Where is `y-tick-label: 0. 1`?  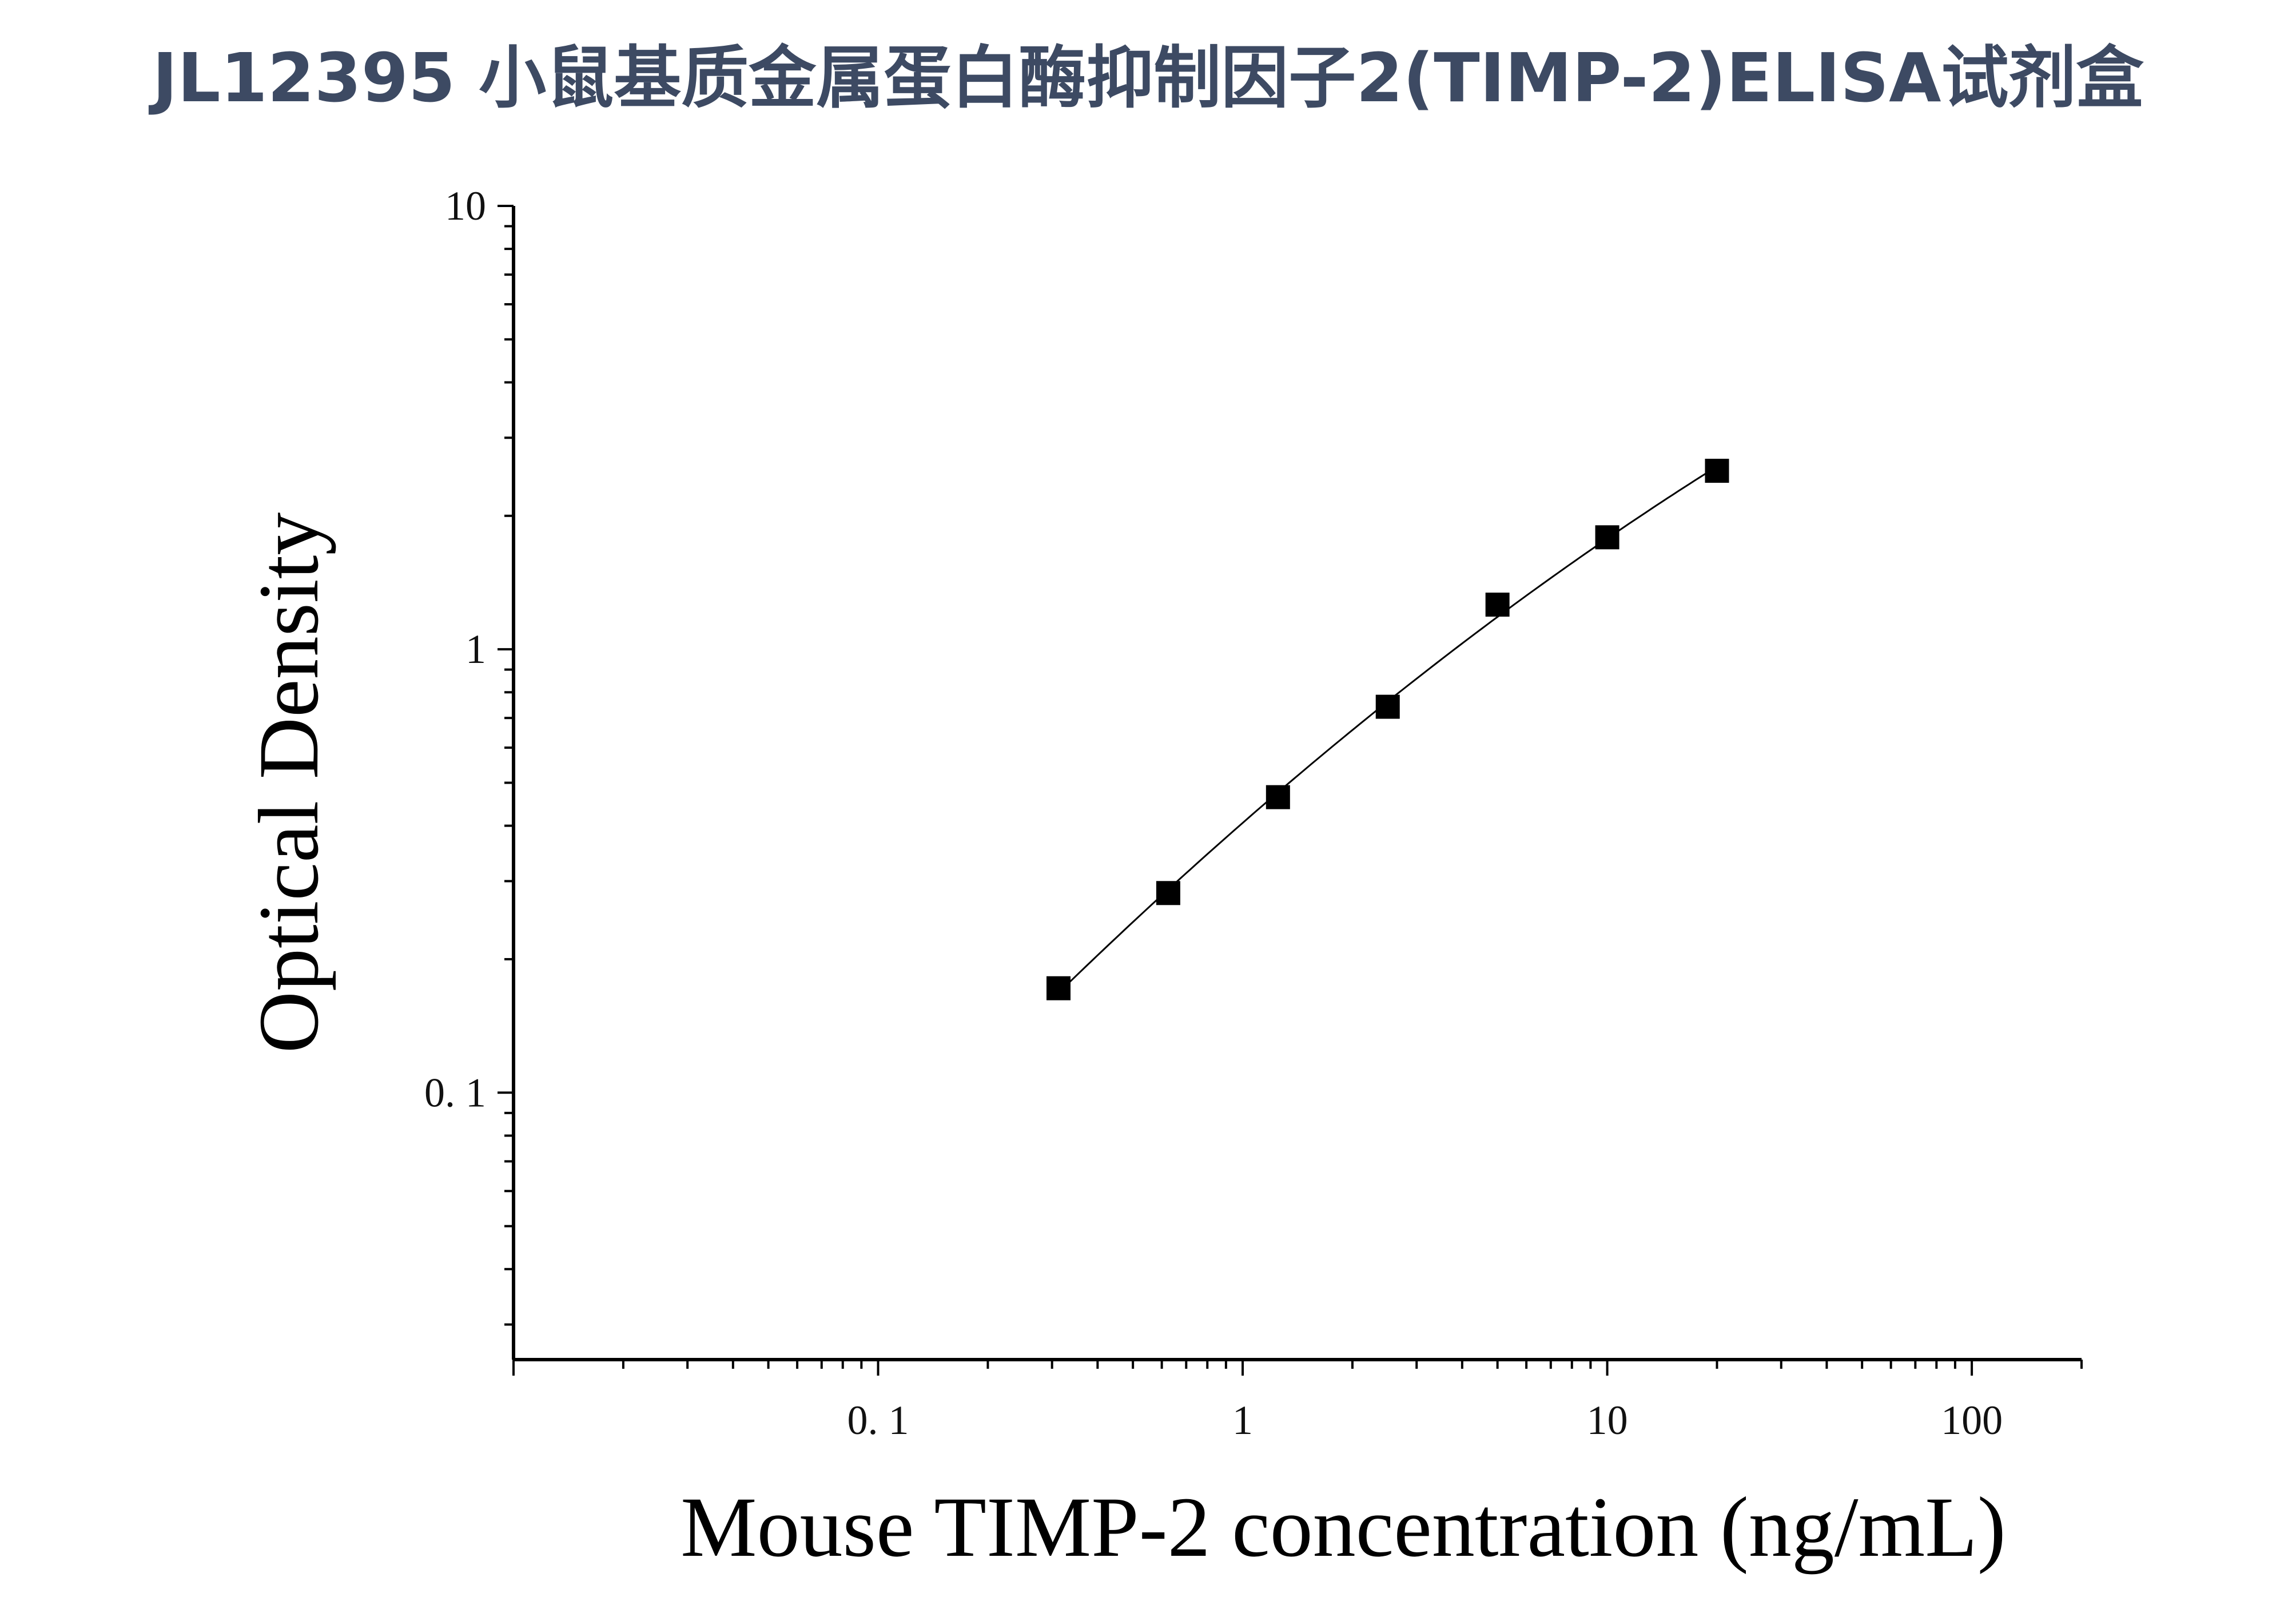
y-tick-label: 0. 1 is located at coordinates (455, 1092).